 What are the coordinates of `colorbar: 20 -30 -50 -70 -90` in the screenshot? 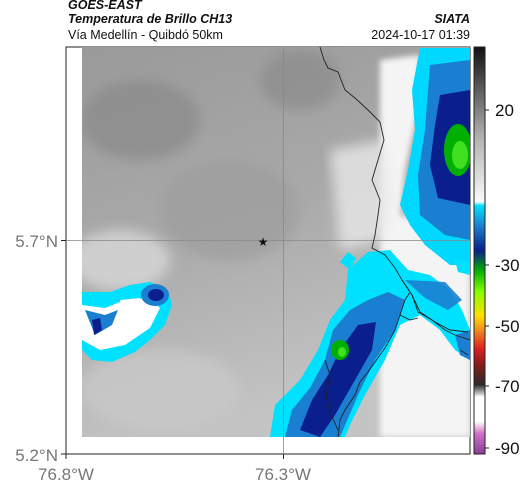 It's located at (496, 252).